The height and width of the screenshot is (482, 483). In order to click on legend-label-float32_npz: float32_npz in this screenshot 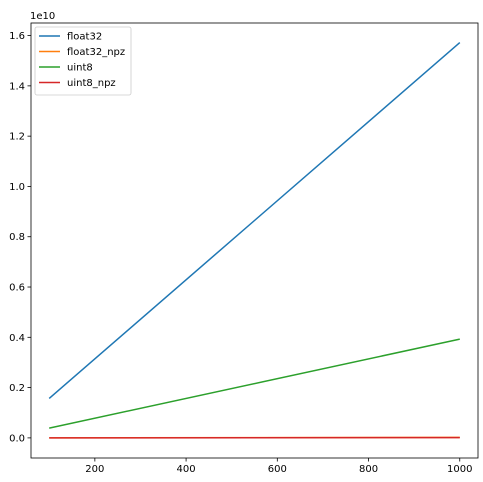, I will do `click(96, 52)`.